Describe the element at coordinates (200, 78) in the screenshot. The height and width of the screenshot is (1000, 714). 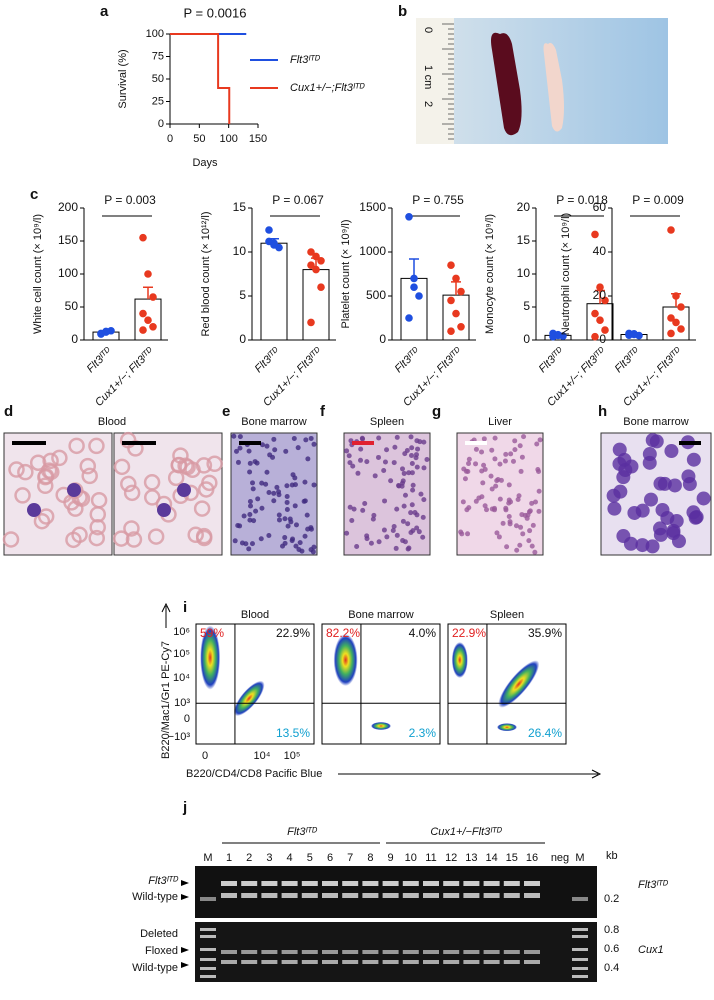
I see `survival-line` at that location.